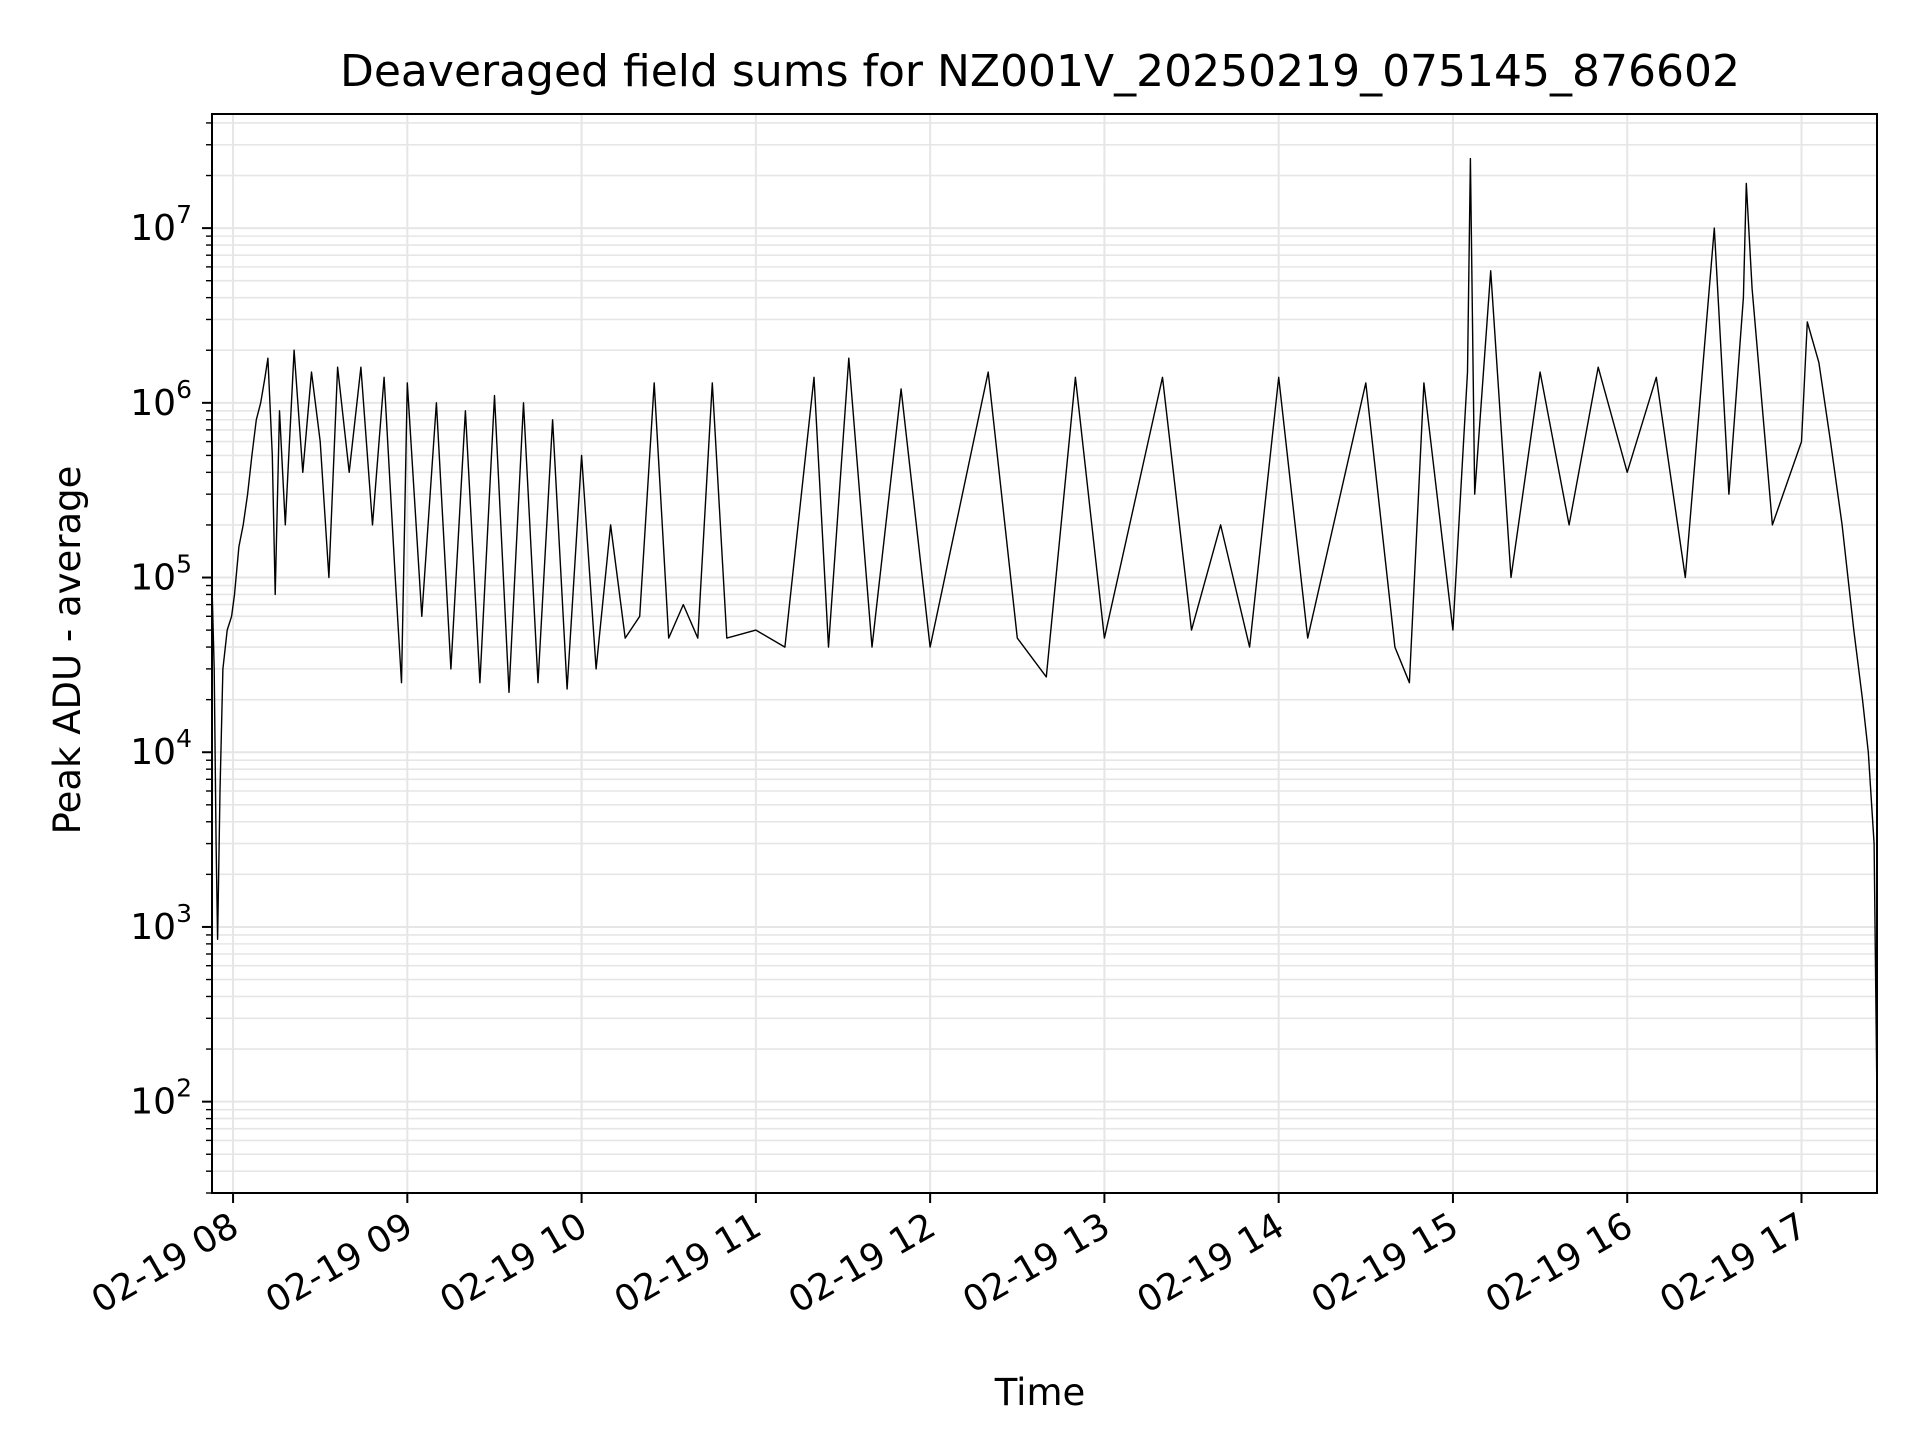 The image size is (1920, 1440). I want to click on y-tick-label: 10⁴, so click(161, 748).